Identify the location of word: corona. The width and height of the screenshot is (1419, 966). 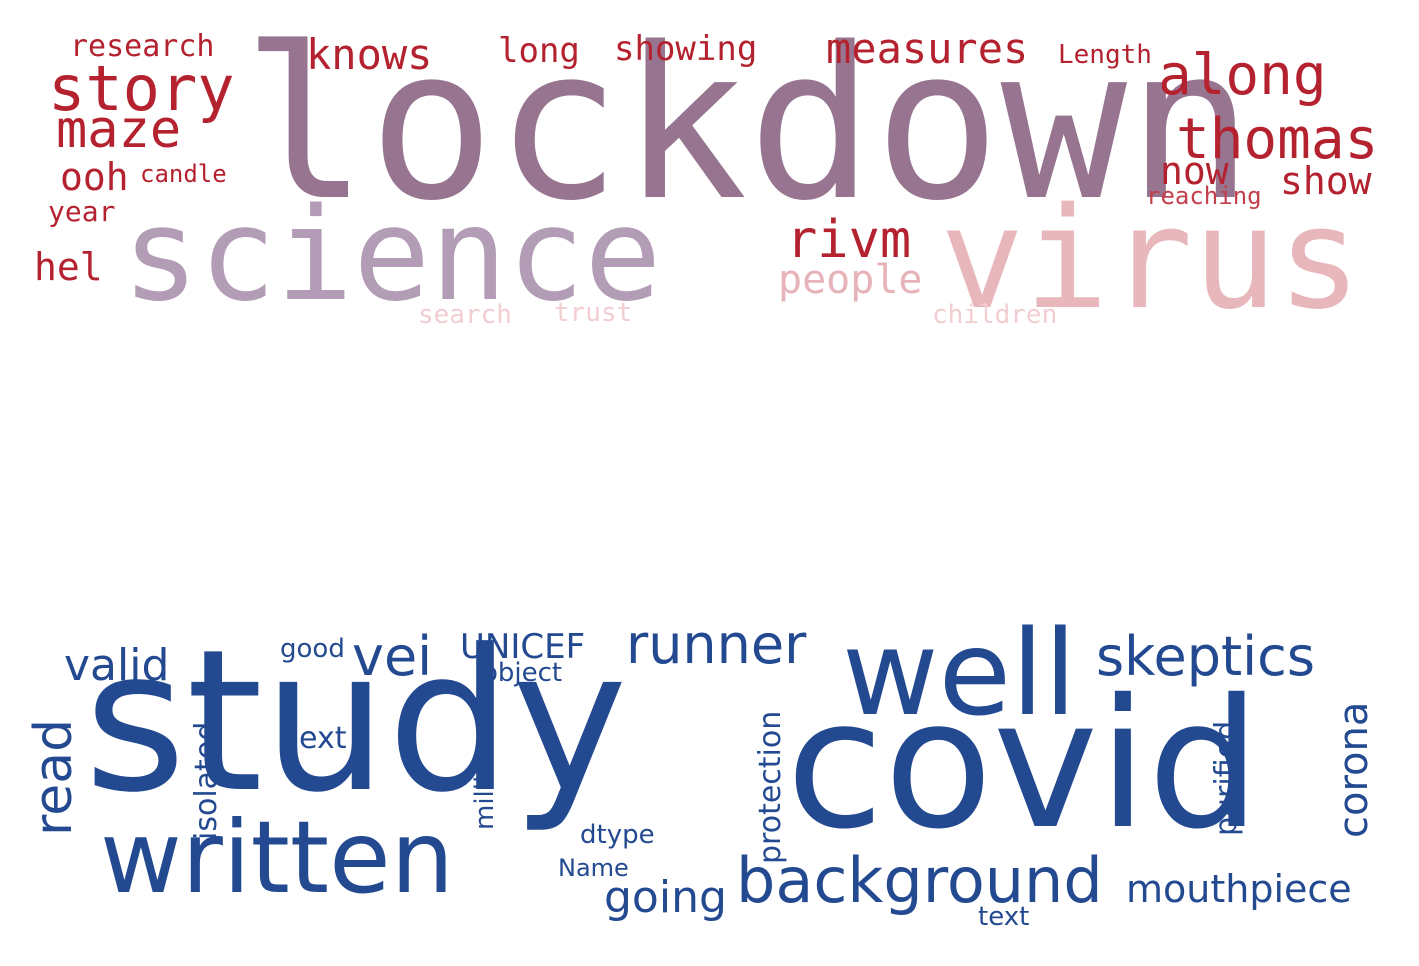
(1354, 769).